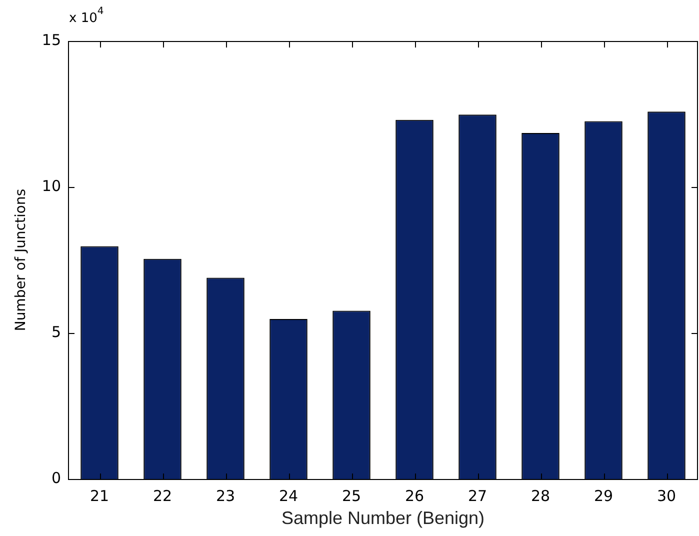 The width and height of the screenshot is (699, 536). Describe the element at coordinates (51, 185) in the screenshot. I see `y-tick-label: 10` at that location.